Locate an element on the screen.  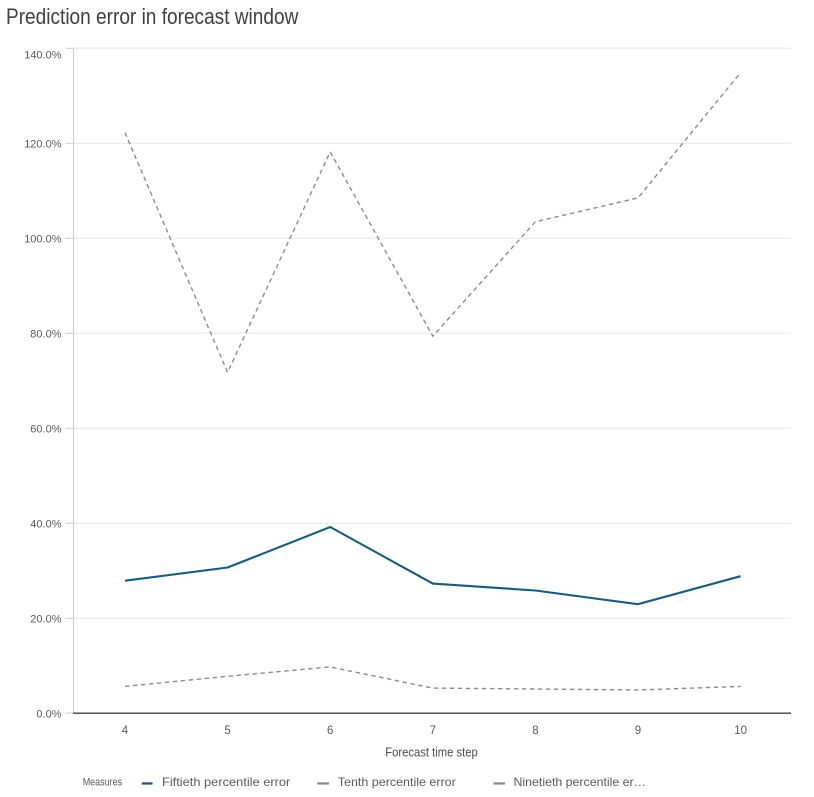
svg-text: 4 is located at coordinates (125, 731).